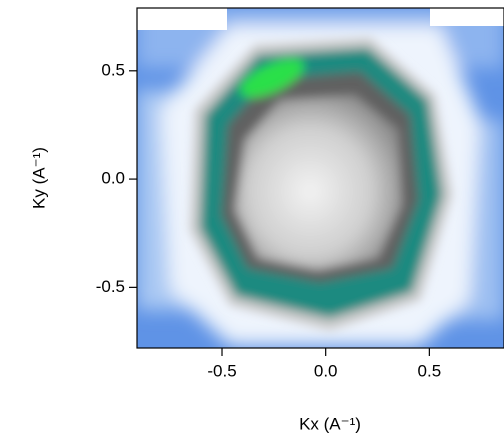 This screenshot has width=504, height=445. What do you see at coordinates (326, 370) in the screenshot?
I see `x-tick-label: 0.0` at bounding box center [326, 370].